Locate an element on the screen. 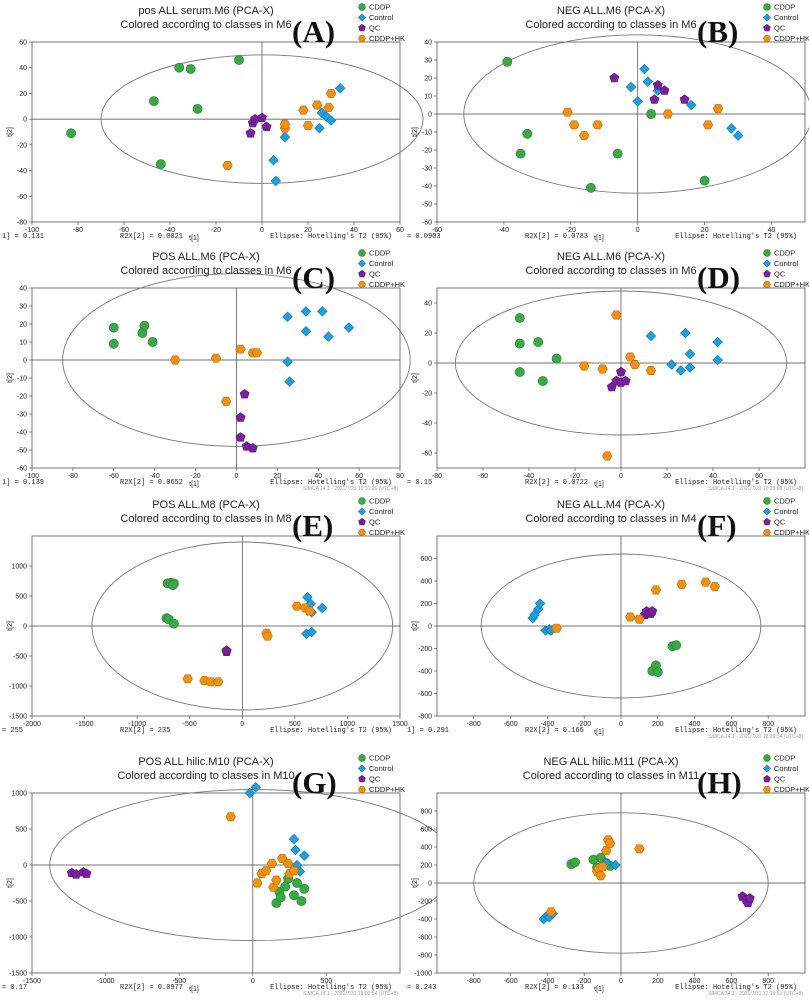  y-tick-label: -500 is located at coordinates (20, 657).